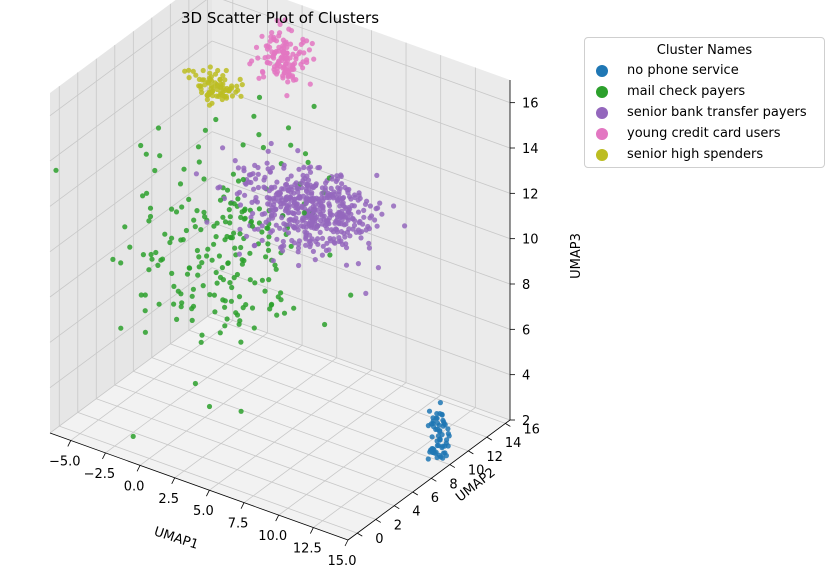  What do you see at coordinates (272, 536) in the screenshot?
I see `x-tick-label: 10.0` at bounding box center [272, 536].